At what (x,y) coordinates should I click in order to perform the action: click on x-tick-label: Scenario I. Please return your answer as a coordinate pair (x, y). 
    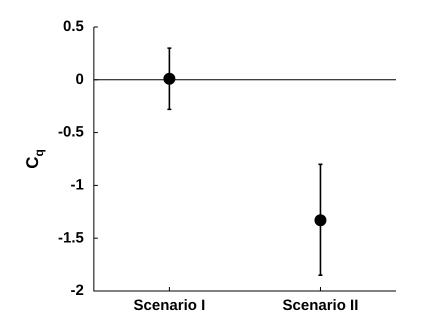
    Looking at the image, I should click on (170, 305).